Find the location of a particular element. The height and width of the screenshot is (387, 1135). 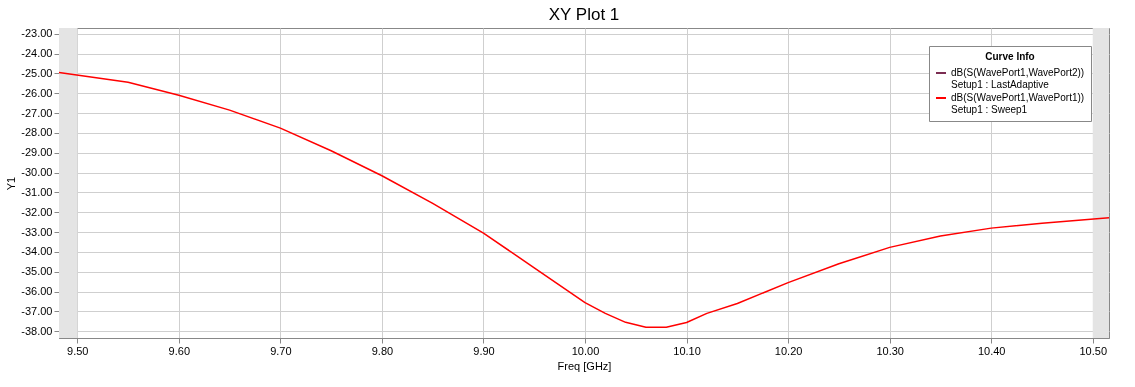

x-tick-label: 9.80 is located at coordinates (382, 350).